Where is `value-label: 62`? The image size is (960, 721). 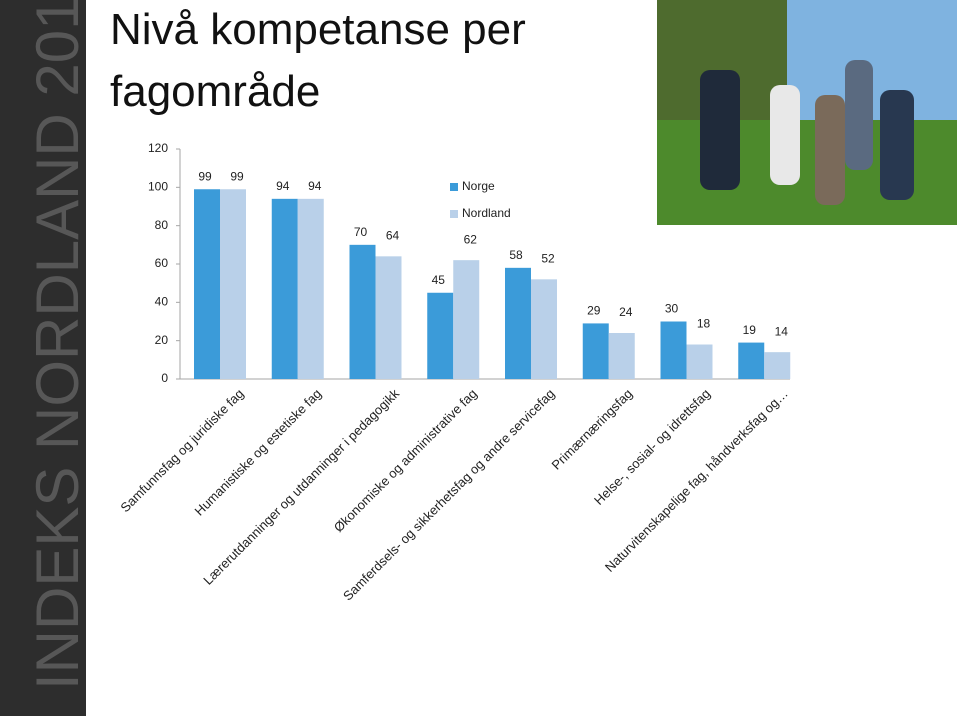
value-label: 62 is located at coordinates (471, 239).